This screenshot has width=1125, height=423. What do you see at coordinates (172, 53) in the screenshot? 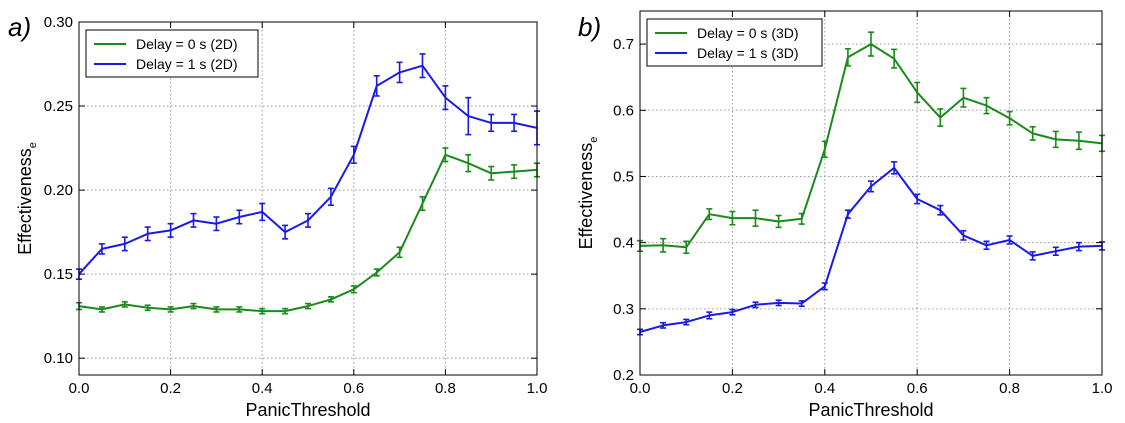
I see `legend: Delay = 0 s (2D) Delay = 1 s (2D)` at bounding box center [172, 53].